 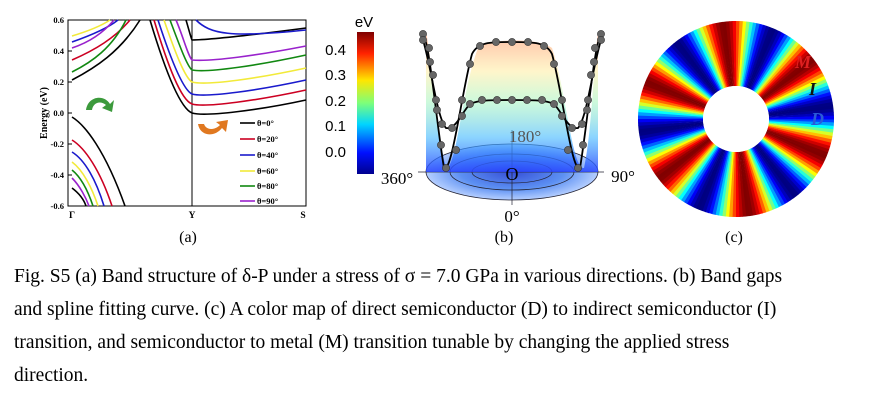 I want to click on colorbar-unit: eV, so click(x=364, y=22).